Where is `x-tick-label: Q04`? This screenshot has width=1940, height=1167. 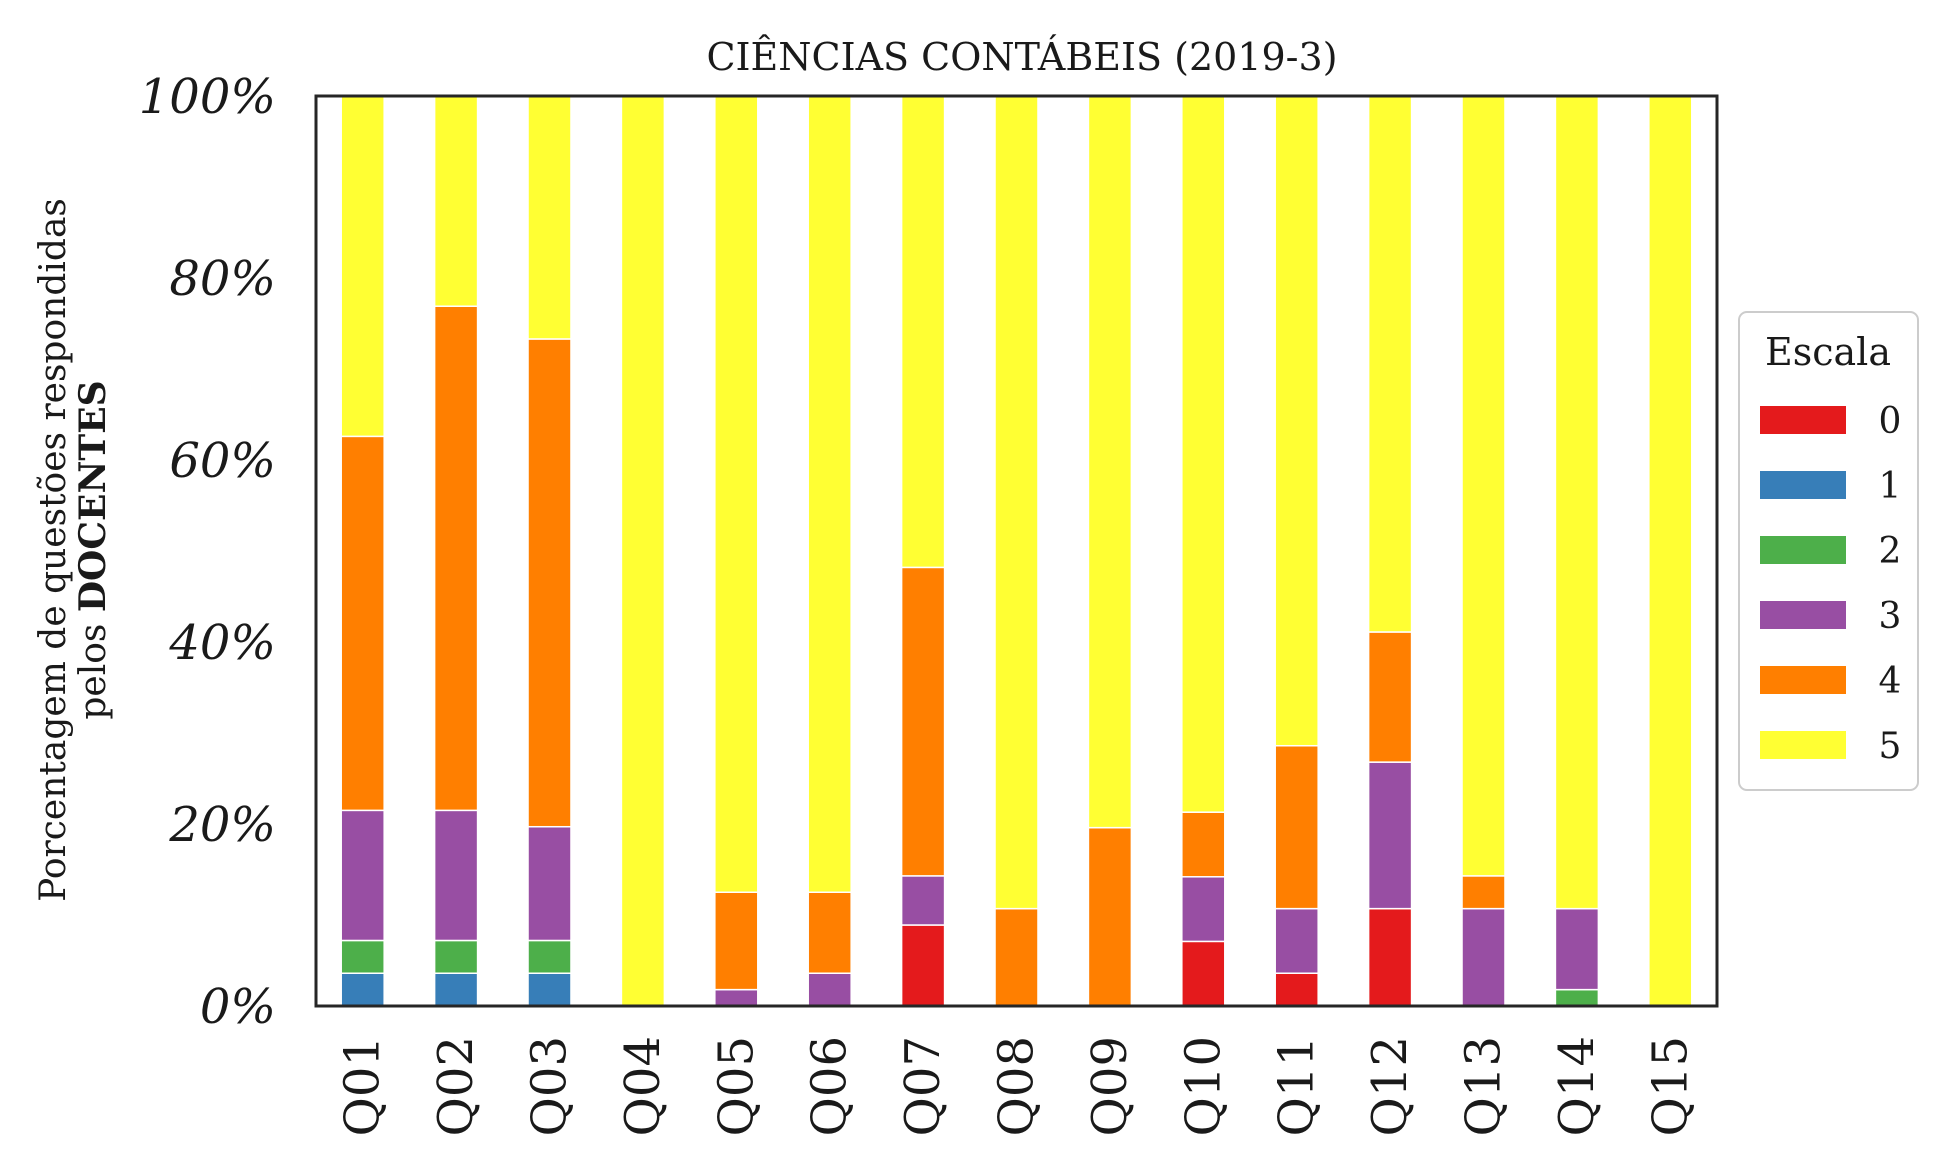 x-tick-label: Q04 is located at coordinates (643, 1086).